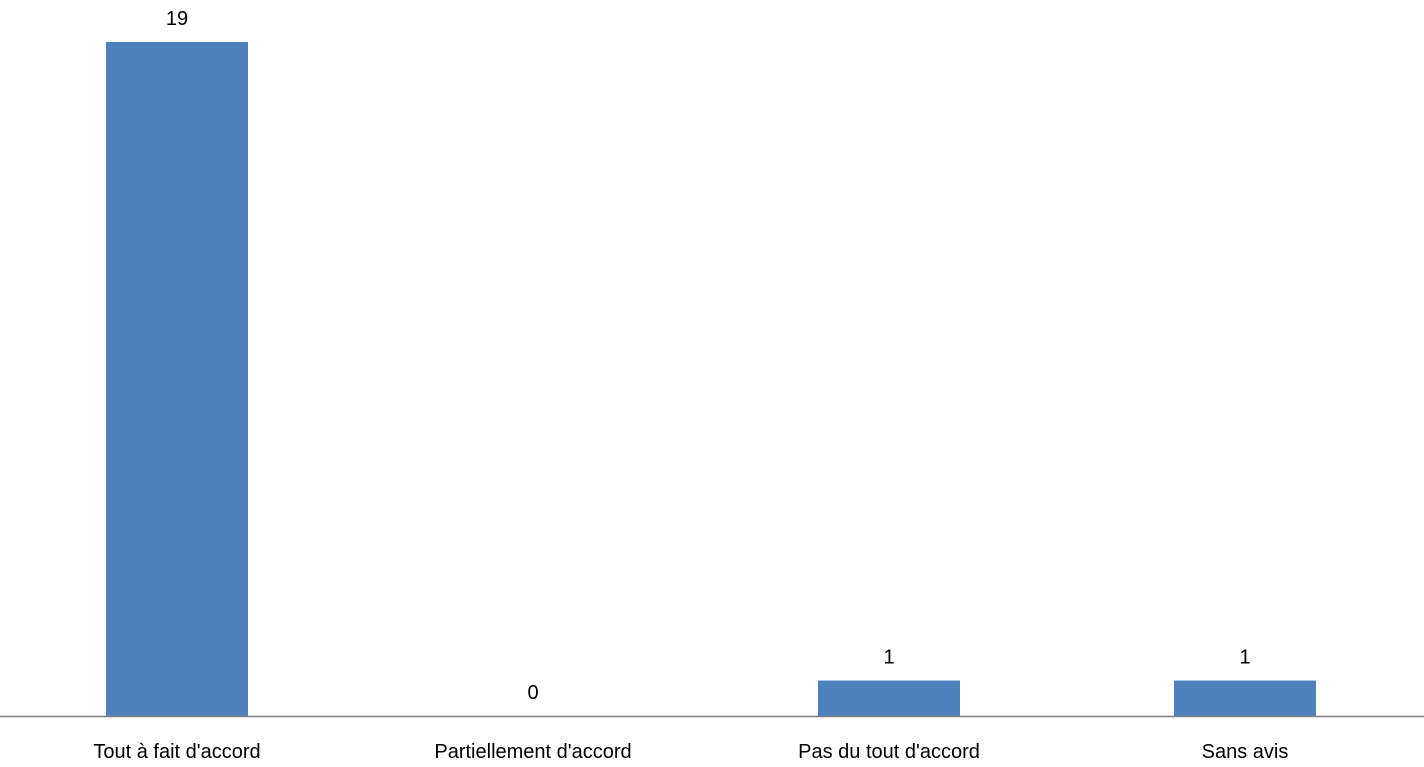  Describe the element at coordinates (888, 658) in the screenshot. I see `data-label-2: 1` at that location.